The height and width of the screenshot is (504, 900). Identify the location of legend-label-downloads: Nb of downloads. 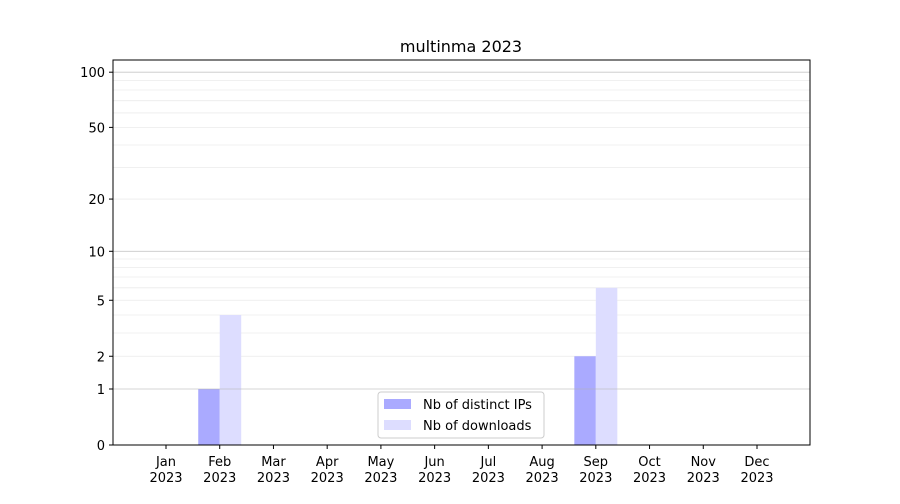
(477, 426).